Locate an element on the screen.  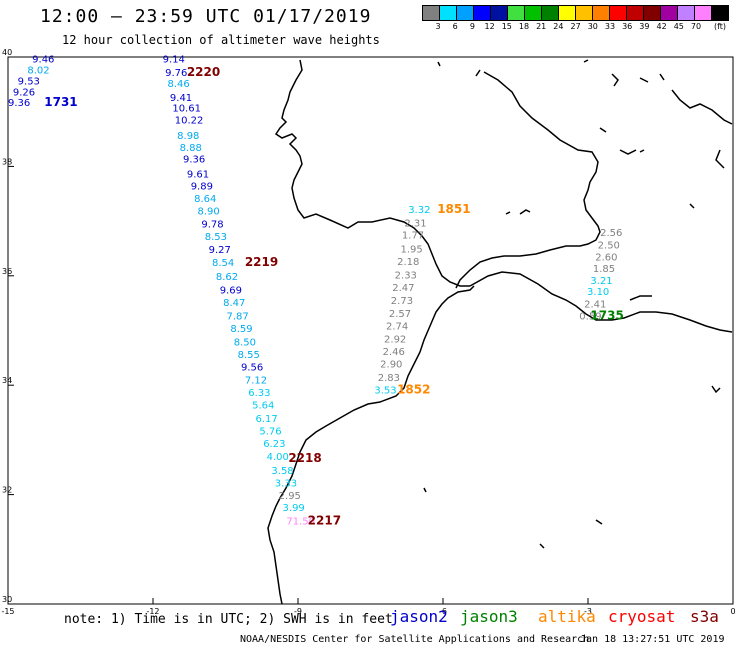
wave-height-value: 2.90 is located at coordinates (391, 365).